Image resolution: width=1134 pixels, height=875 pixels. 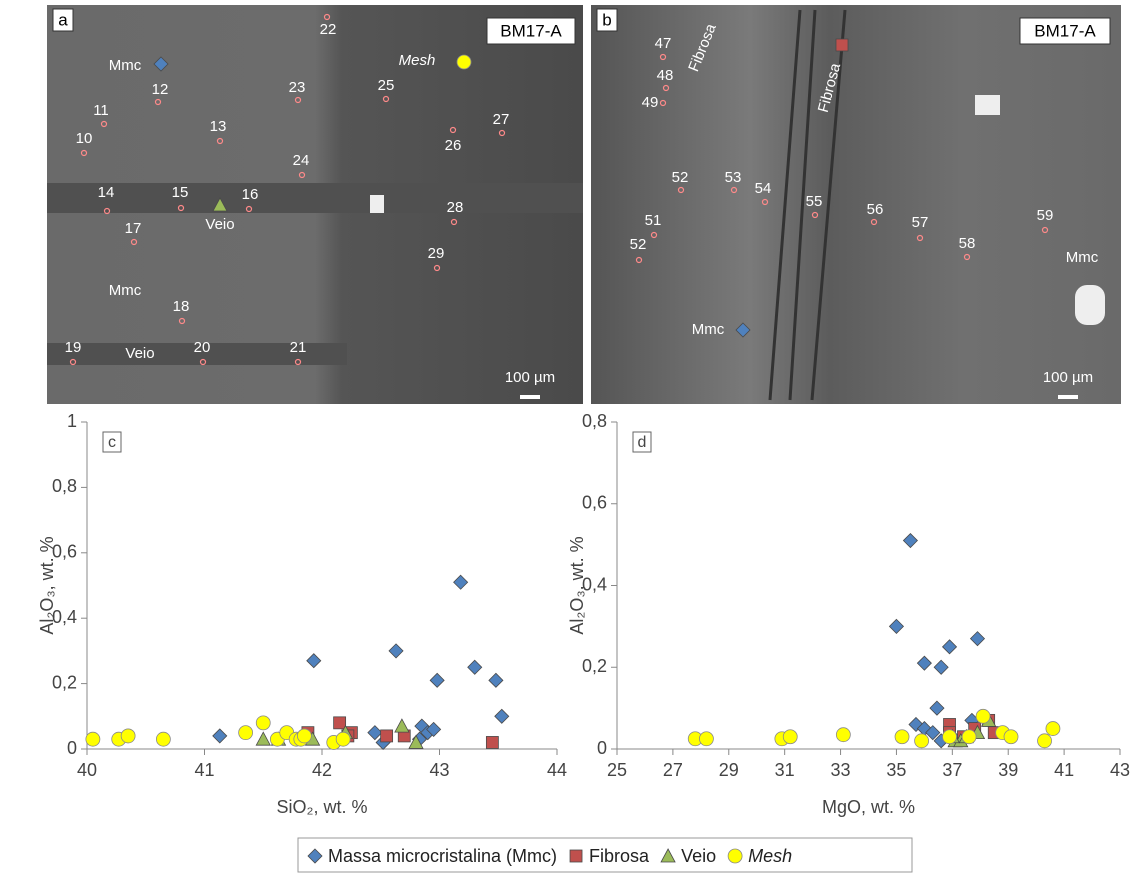 I want to click on point-label: 52, so click(x=680, y=177).